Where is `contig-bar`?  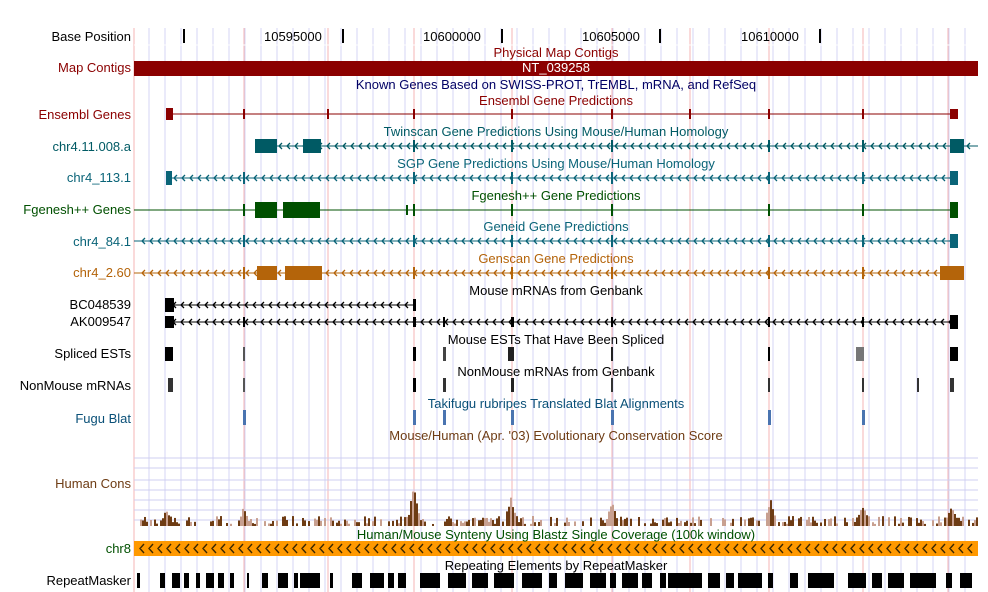 contig-bar is located at coordinates (556, 68).